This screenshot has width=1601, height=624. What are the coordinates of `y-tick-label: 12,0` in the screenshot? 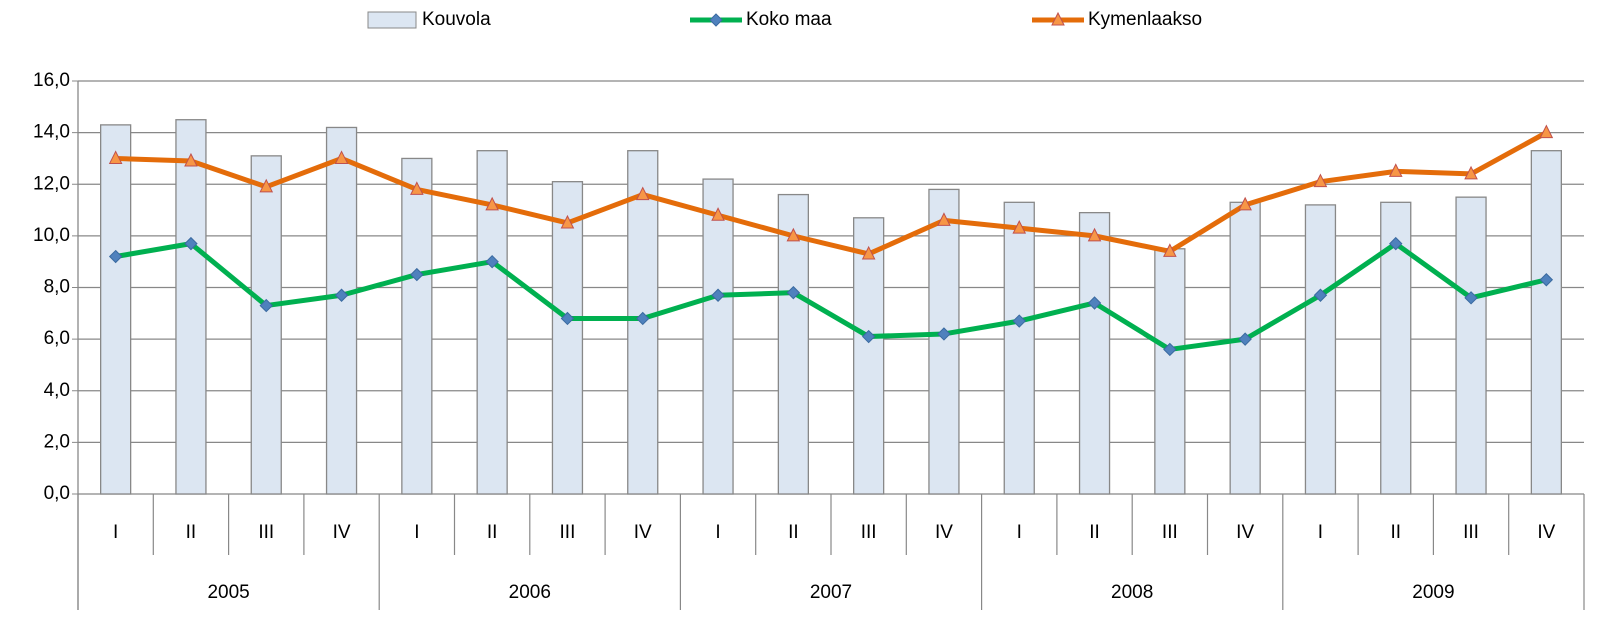 It's located at (51, 183).